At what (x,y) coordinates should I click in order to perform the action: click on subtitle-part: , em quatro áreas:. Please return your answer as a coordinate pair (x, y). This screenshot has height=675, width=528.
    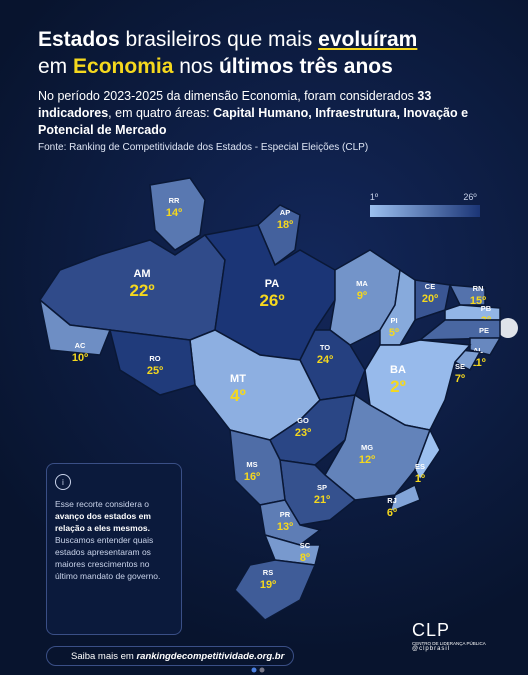
    Looking at the image, I should click on (159, 113).